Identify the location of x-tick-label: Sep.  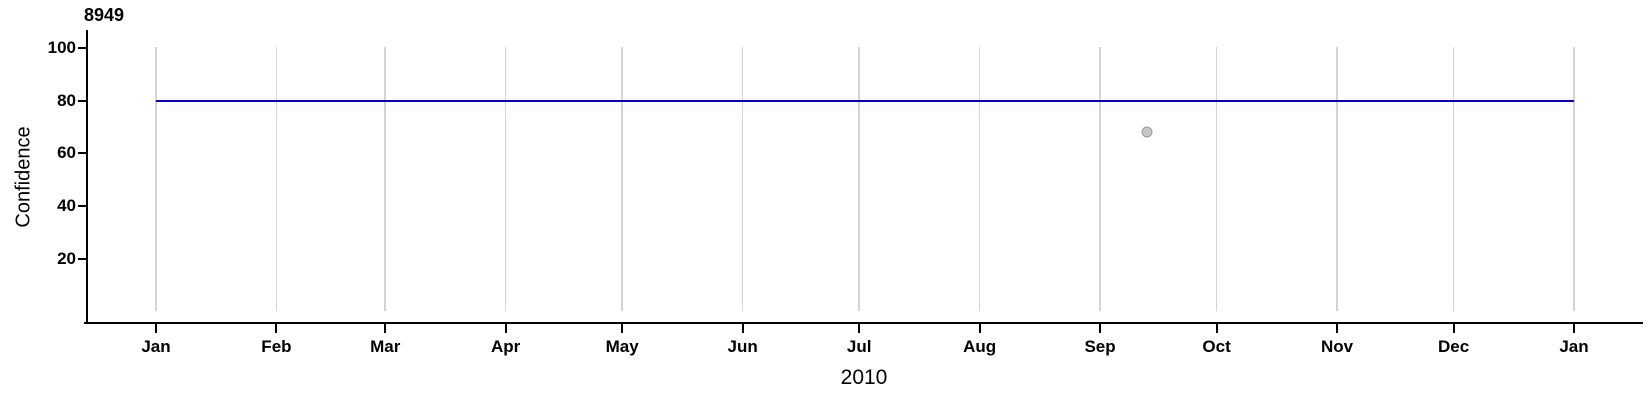
(1100, 346).